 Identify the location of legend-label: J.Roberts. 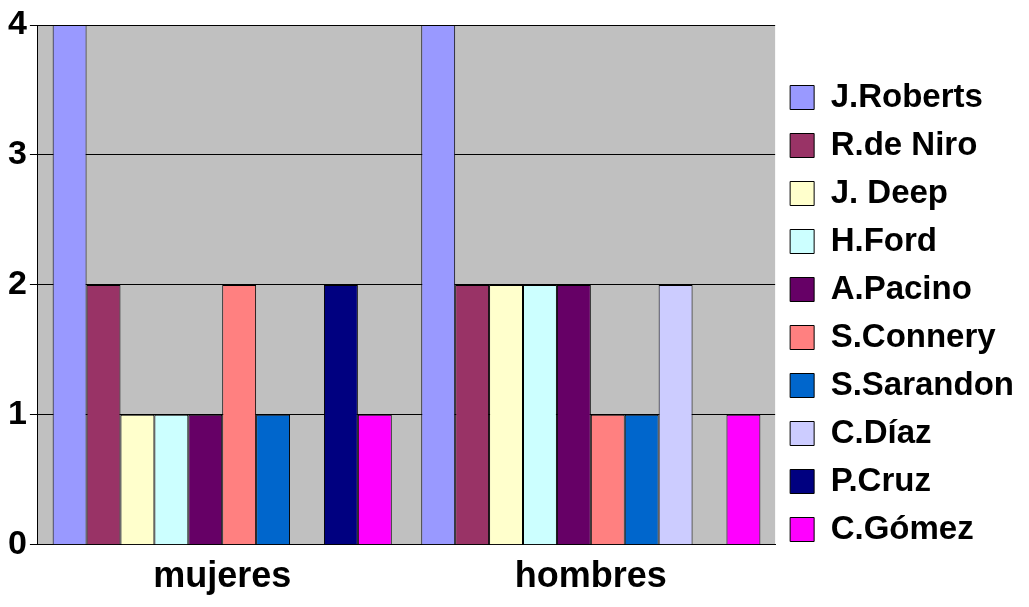
(906, 95).